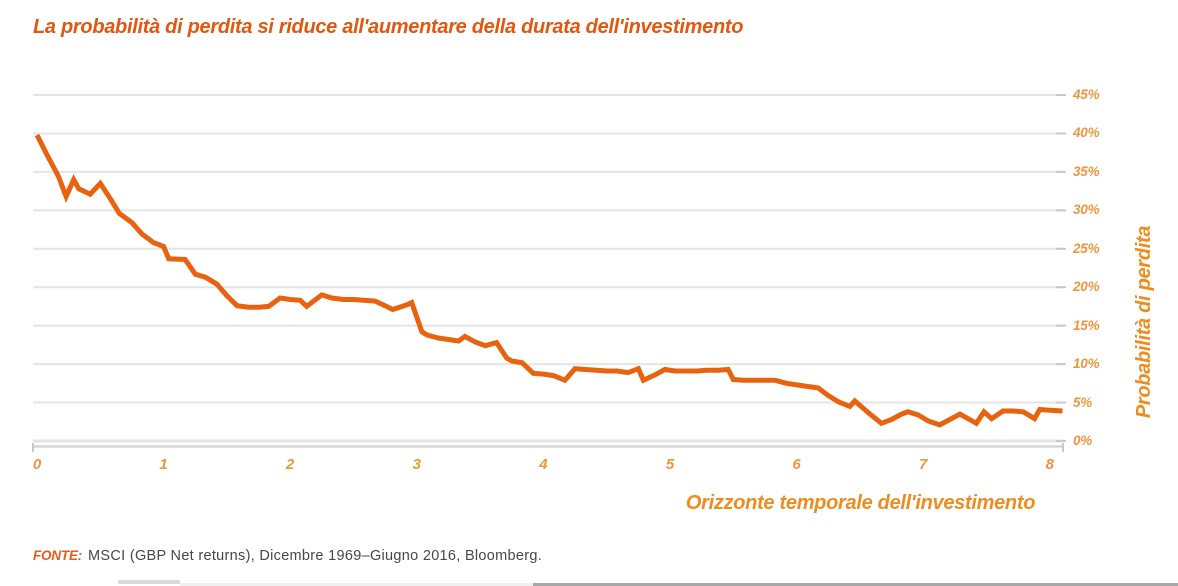 This screenshot has height=586, width=1178. Describe the element at coordinates (1086, 94) in the screenshot. I see `y-tick-label: 45%` at that location.